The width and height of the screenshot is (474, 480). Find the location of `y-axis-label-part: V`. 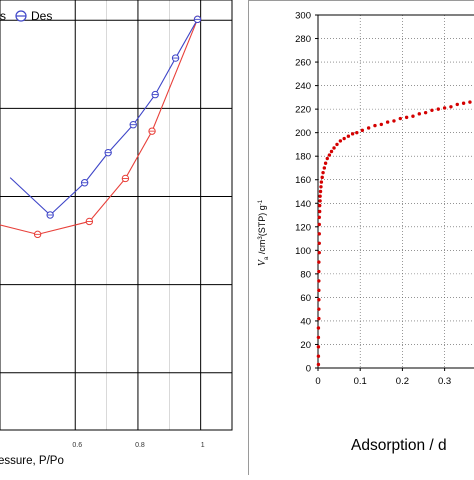

y-axis-label-part: V is located at coordinates (262, 262).